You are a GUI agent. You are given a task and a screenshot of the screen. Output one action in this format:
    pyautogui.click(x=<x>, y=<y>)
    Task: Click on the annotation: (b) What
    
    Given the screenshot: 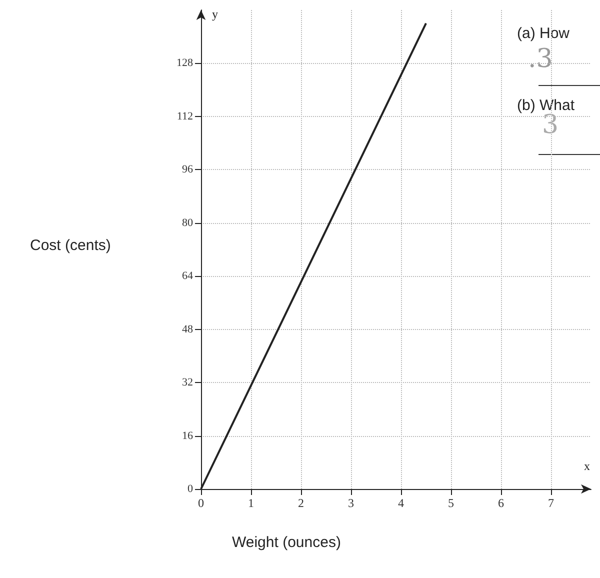 What is the action you would take?
    pyautogui.click(x=546, y=105)
    